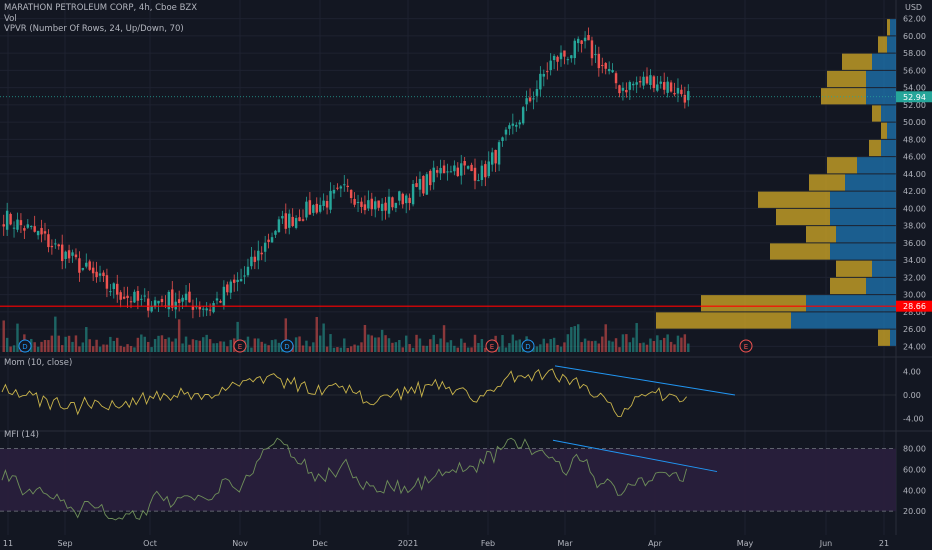 The width and height of the screenshot is (932, 550). I want to click on mfi-tick-label: 40.00, so click(914, 490).